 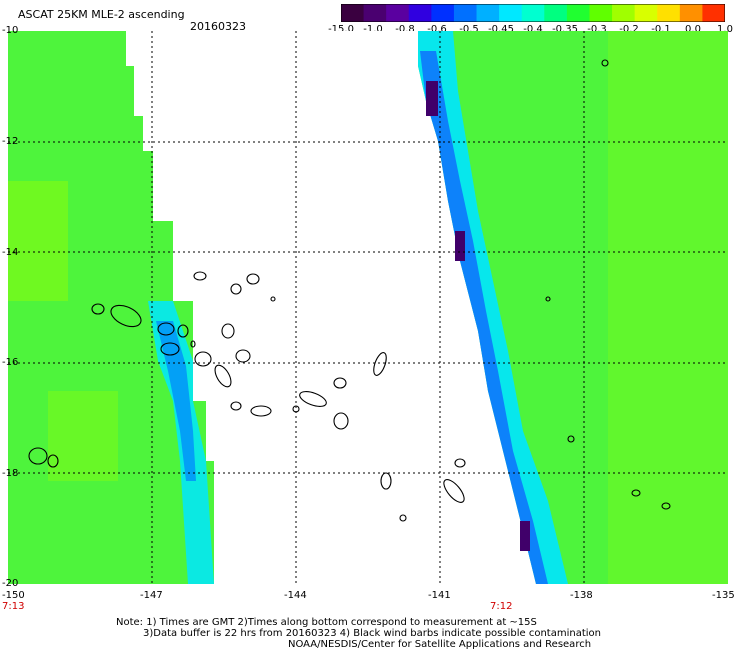 I want to click on color-scale-label: -0.5, so click(x=469, y=29).